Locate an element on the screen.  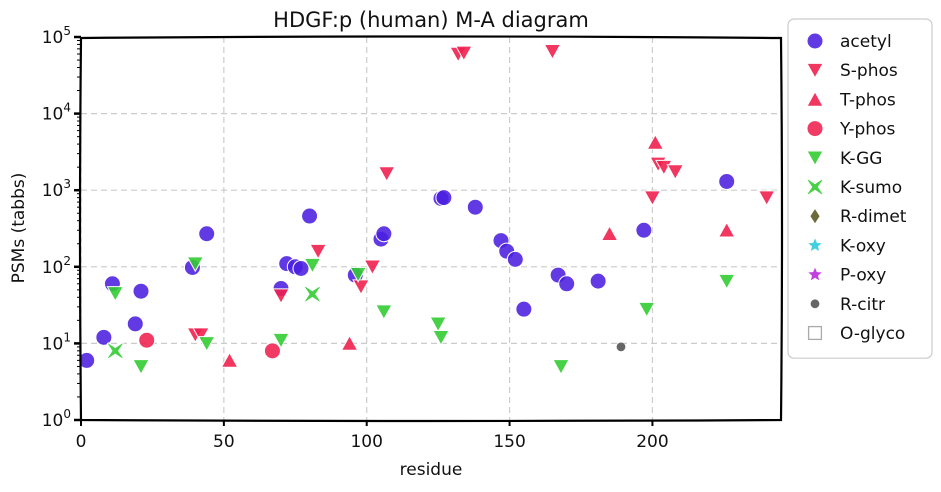
legend-label-o-glyco: O-glyco is located at coordinates (872, 334).